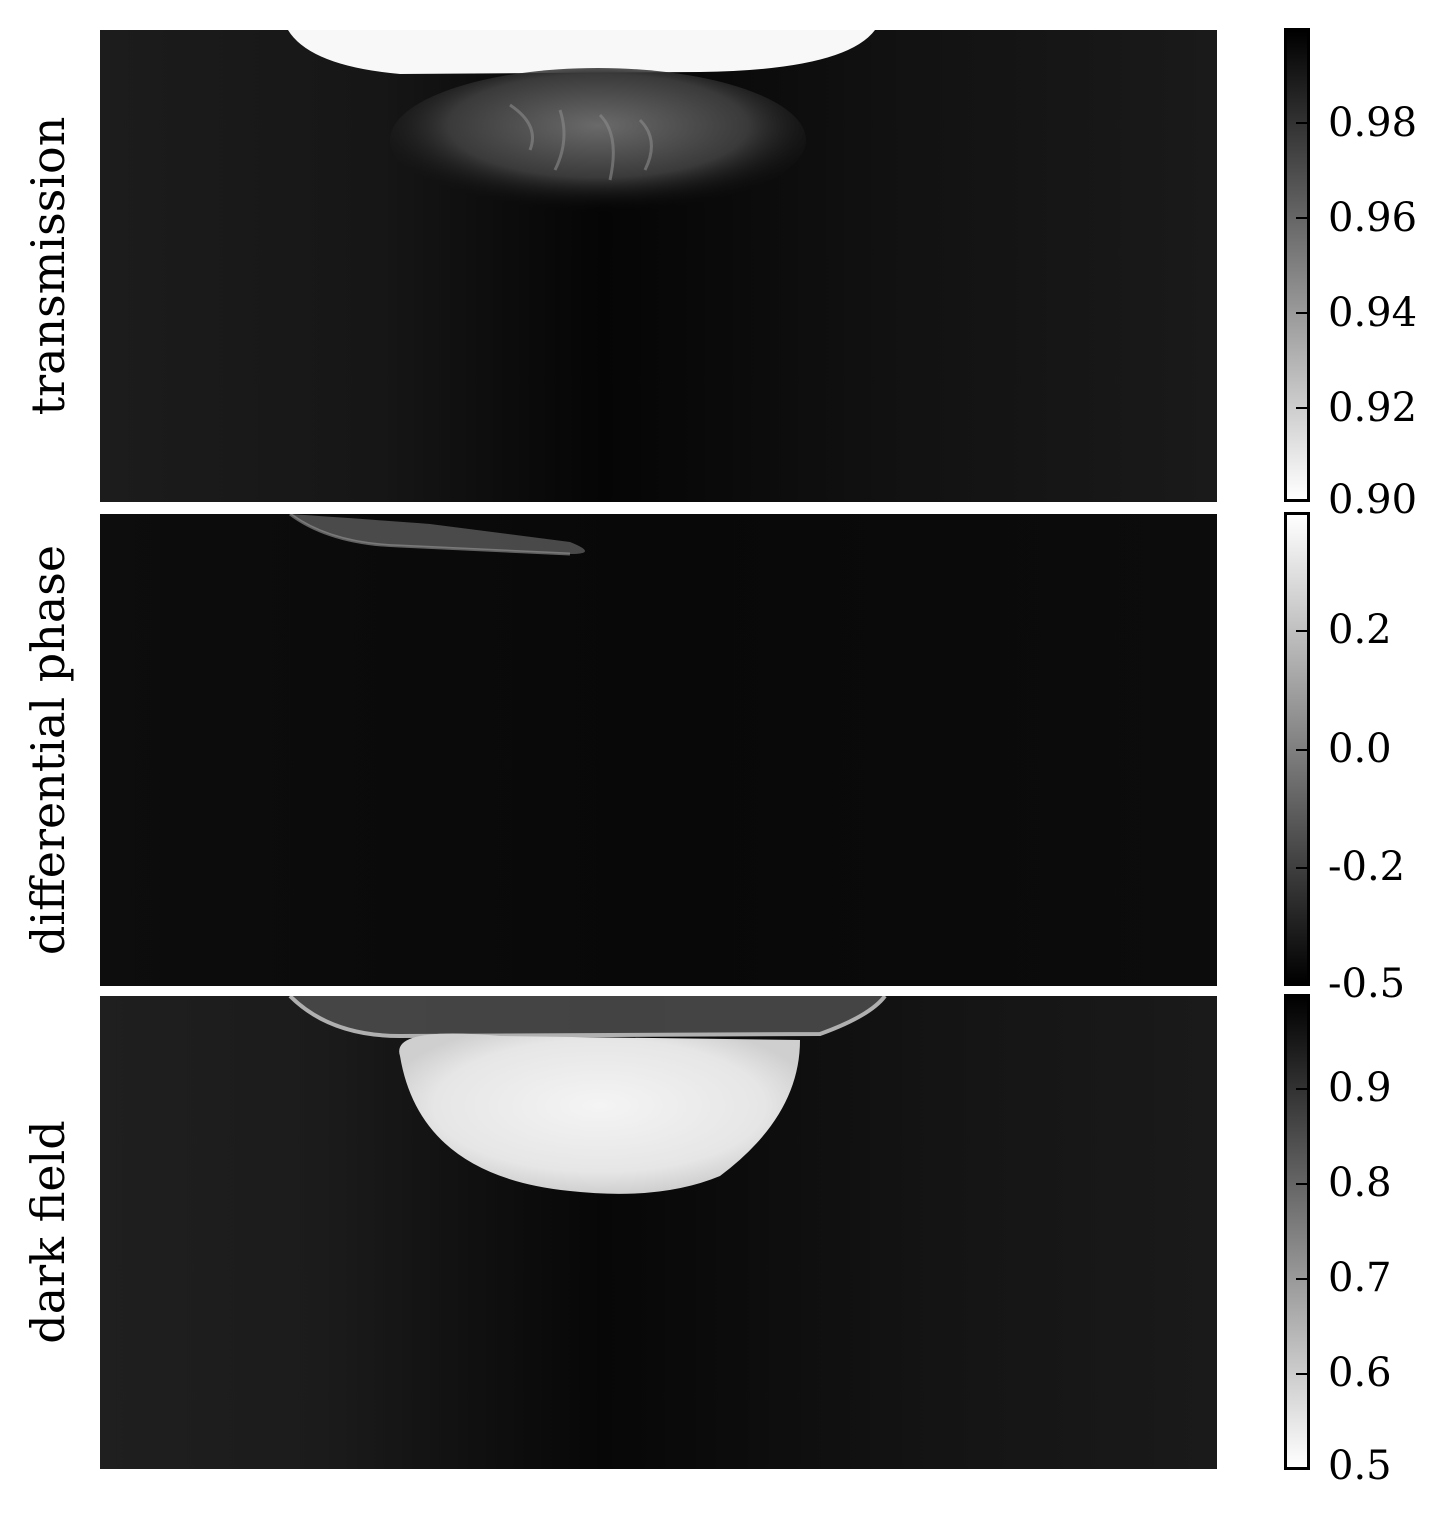  Describe the element at coordinates (1360, 1466) in the screenshot. I see `colorbar-tick-label: 0.5` at that location.